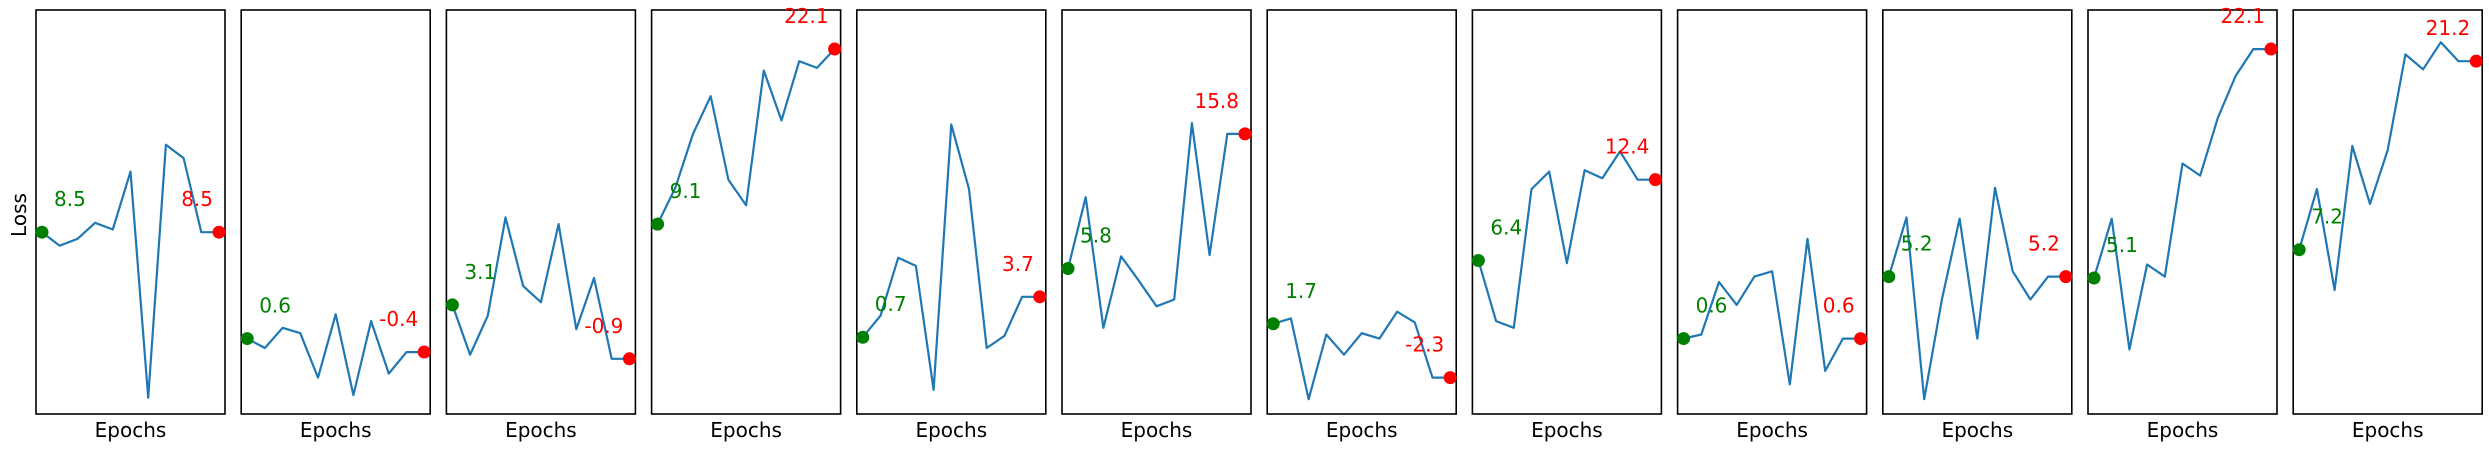 The height and width of the screenshot is (454, 2489). What do you see at coordinates (1096, 236) in the screenshot?
I see `start-value-label: 5.8` at bounding box center [1096, 236].